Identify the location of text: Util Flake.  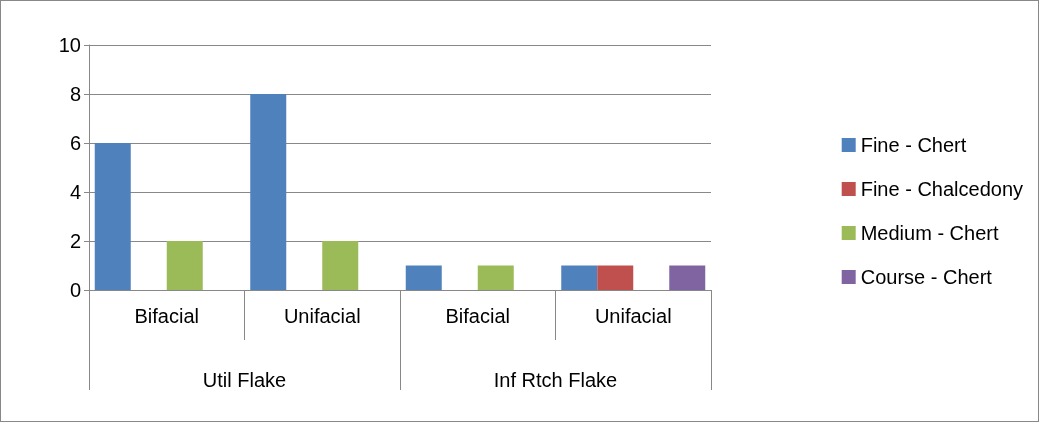
(244, 380).